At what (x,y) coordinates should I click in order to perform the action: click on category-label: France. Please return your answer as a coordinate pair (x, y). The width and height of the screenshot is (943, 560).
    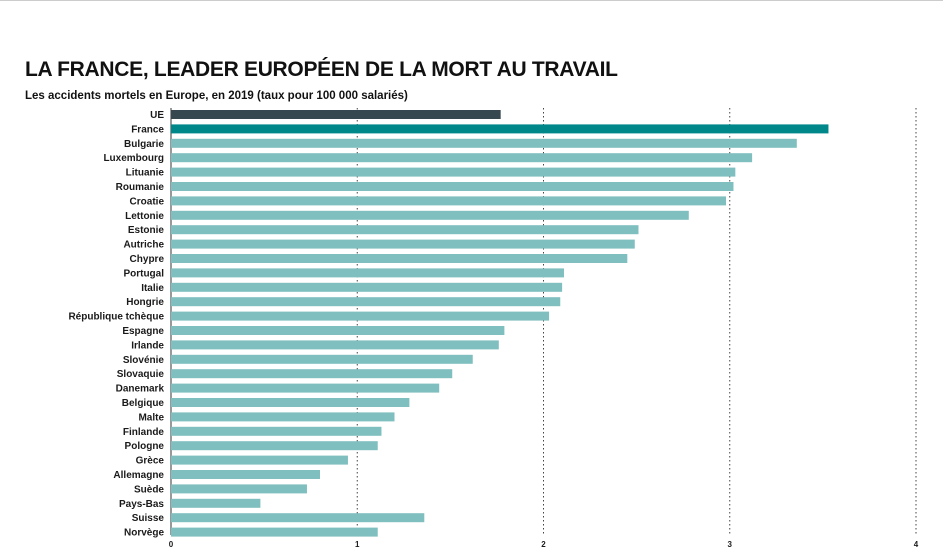
    Looking at the image, I should click on (147, 129).